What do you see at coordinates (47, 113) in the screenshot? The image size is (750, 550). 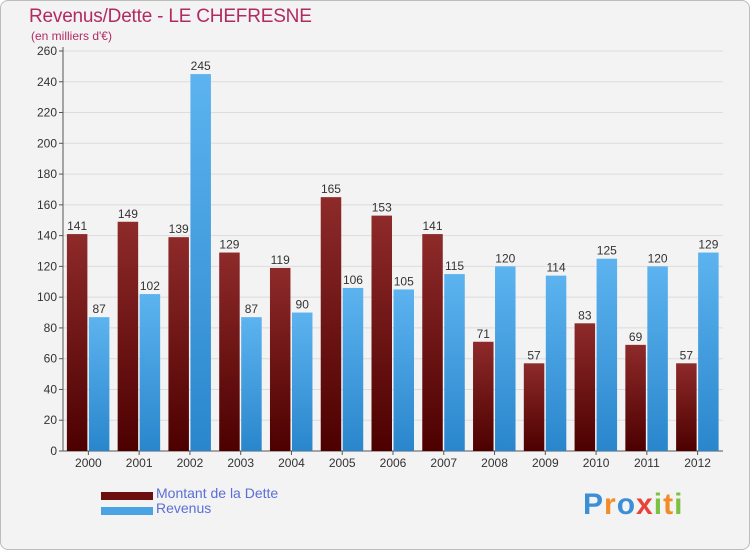 I see `y-tick-label: 220` at bounding box center [47, 113].